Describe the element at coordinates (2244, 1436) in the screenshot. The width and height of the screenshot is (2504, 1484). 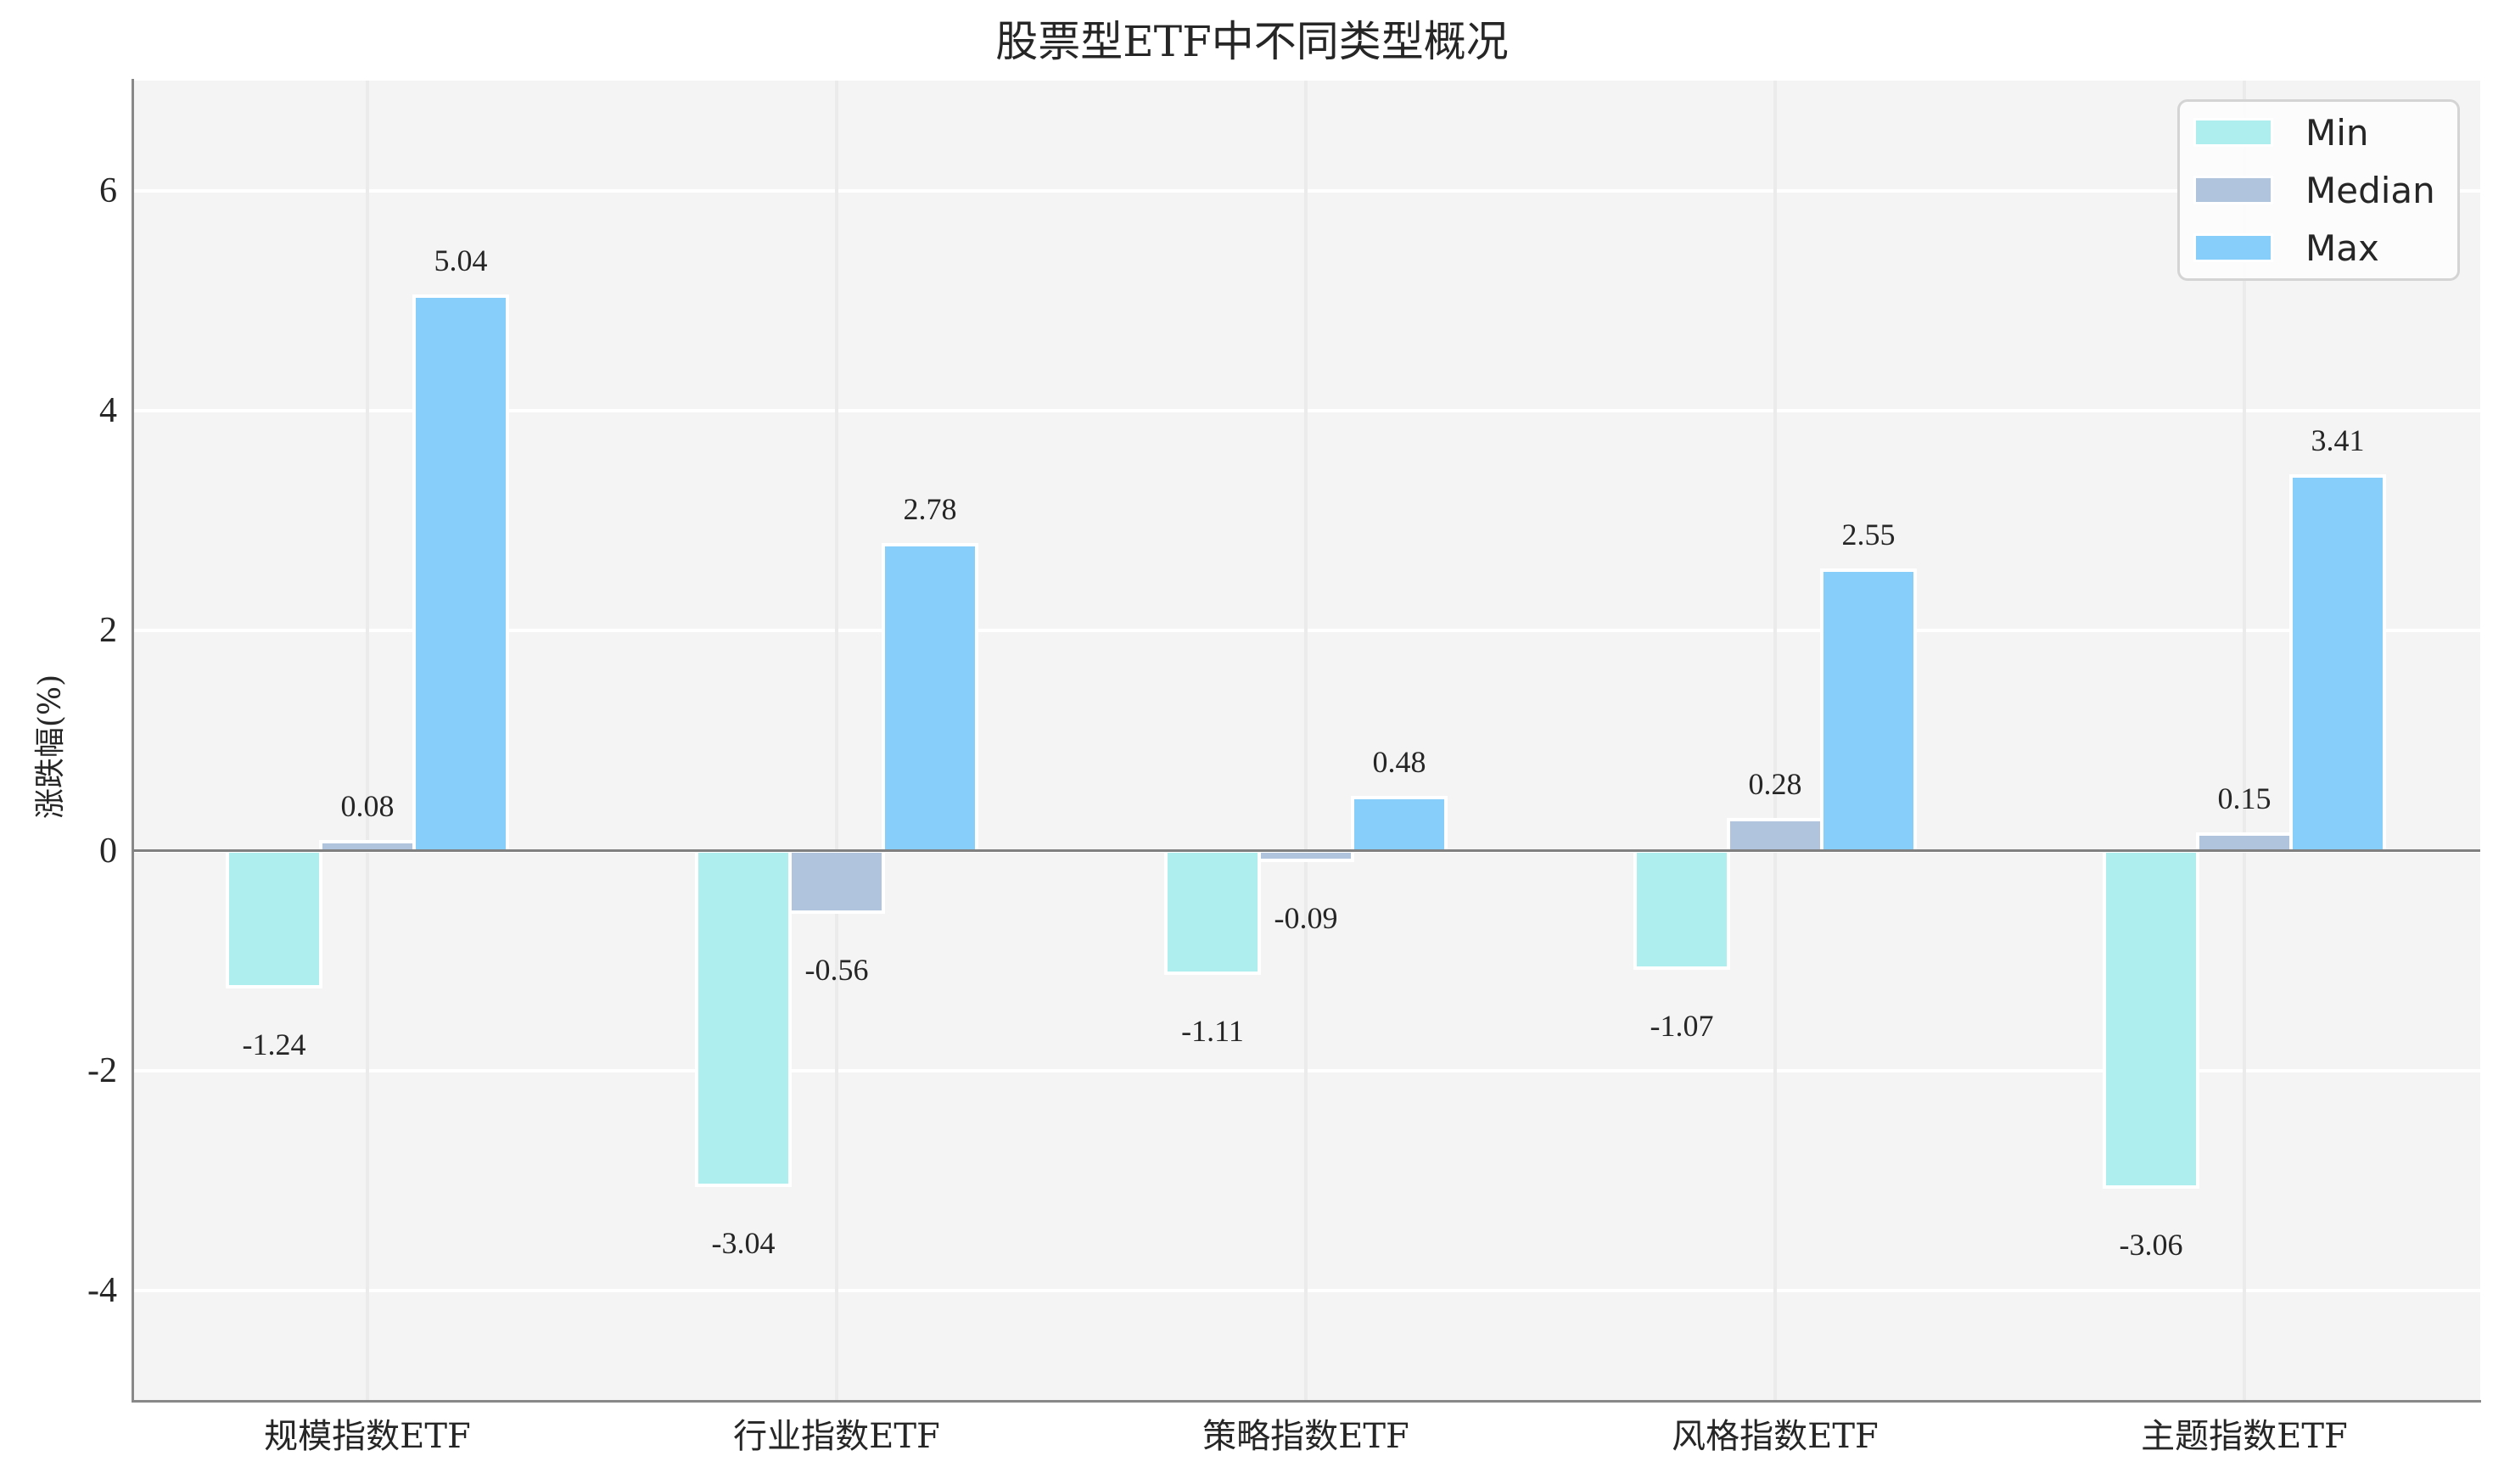
I see `x-tick-label: 主题指数ETF` at that location.